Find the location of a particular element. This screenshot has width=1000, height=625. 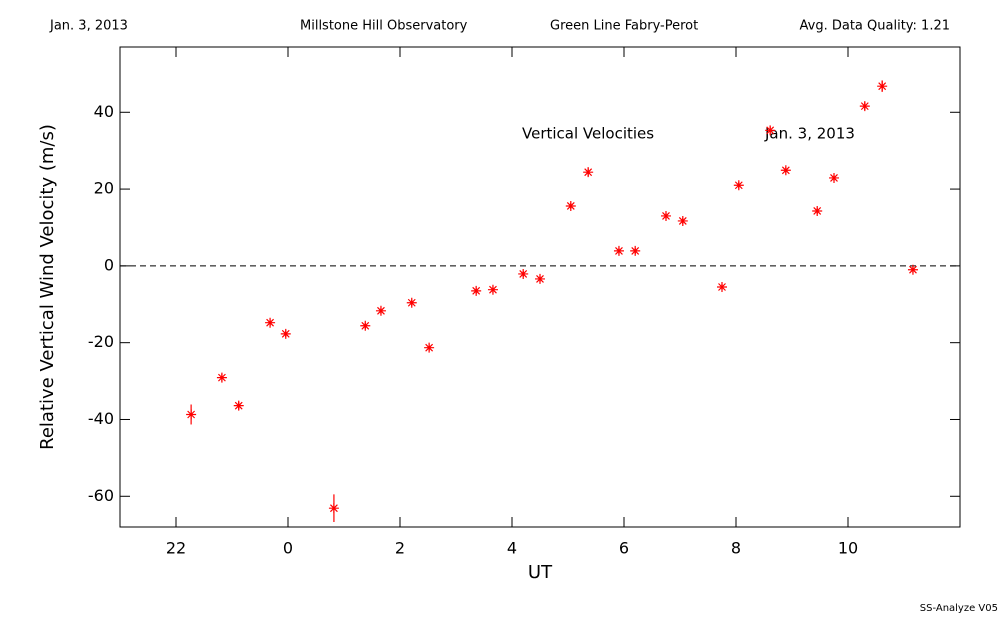

header-quality: Avg. Data Quality: 1.21 is located at coordinates (875, 26).